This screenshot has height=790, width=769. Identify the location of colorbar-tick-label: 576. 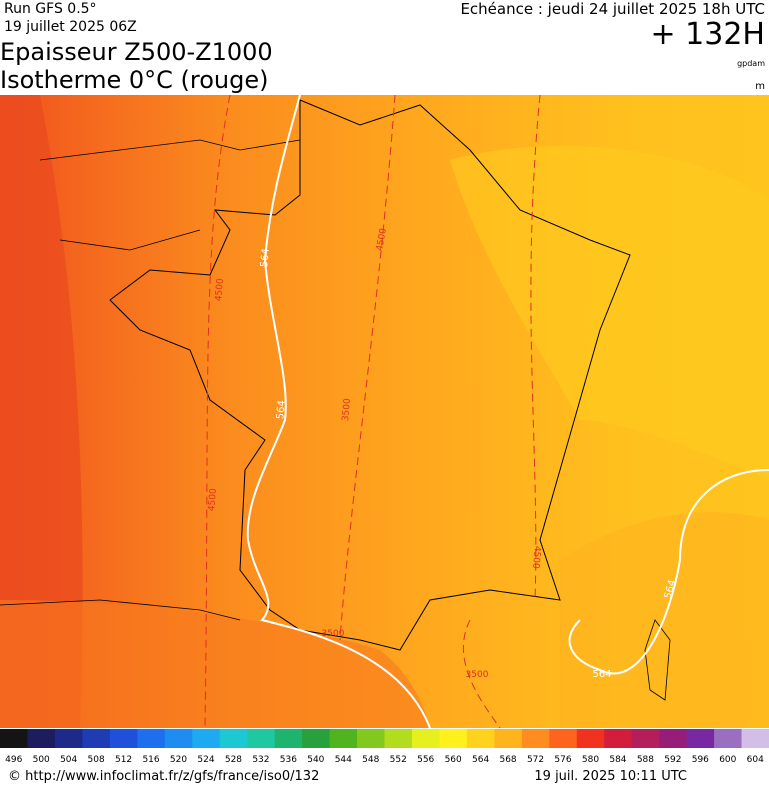
(562, 760).